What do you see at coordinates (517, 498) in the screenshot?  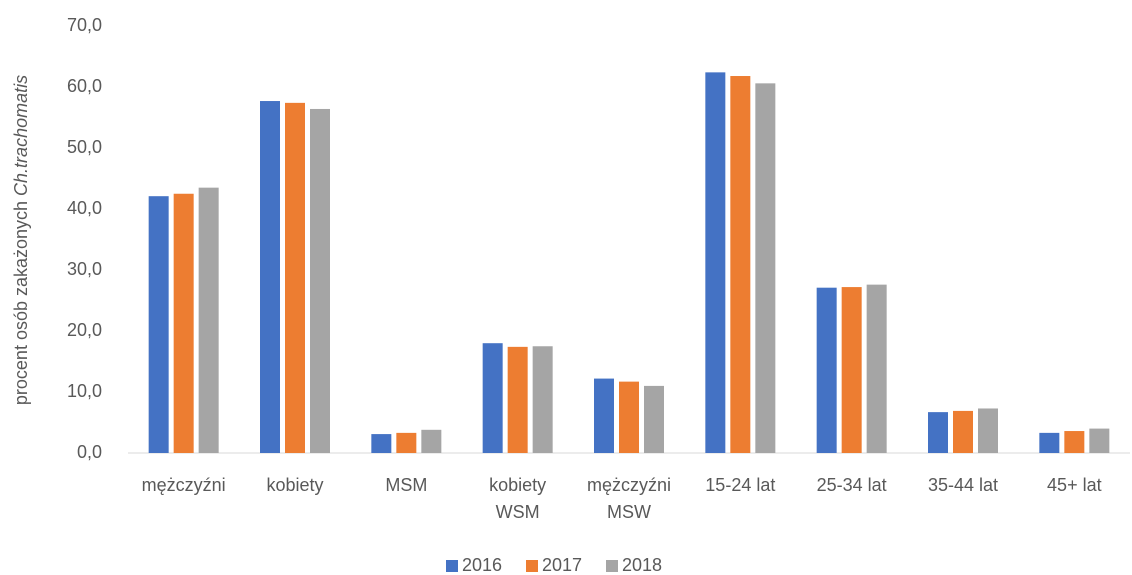 I see `x-tick-label: kobiety WSM` at bounding box center [517, 498].